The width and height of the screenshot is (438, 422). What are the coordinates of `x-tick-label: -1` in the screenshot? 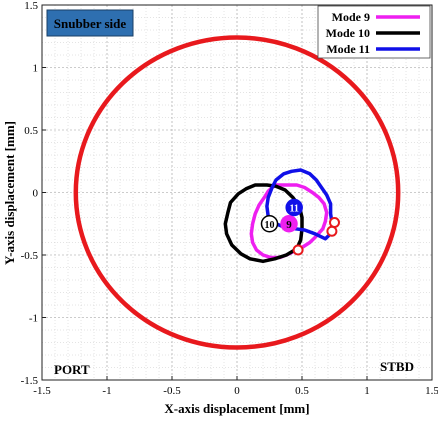 It's located at (106, 391).